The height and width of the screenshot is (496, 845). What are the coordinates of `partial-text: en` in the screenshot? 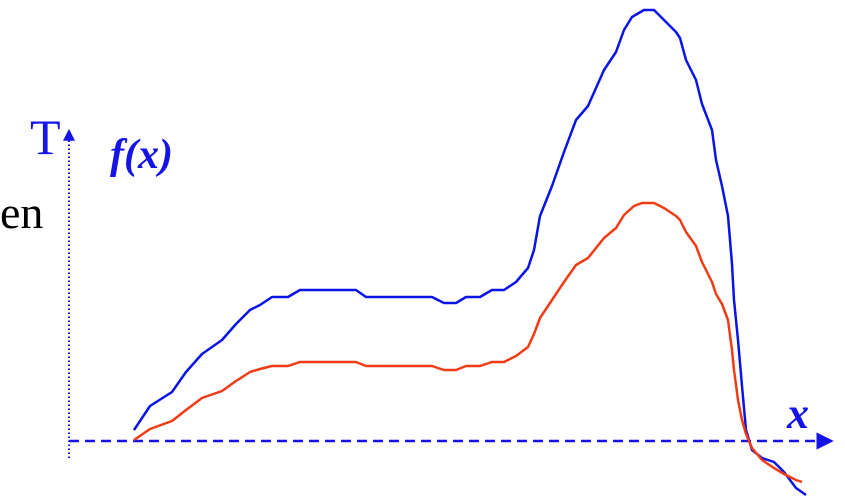 It's located at (21, 212).